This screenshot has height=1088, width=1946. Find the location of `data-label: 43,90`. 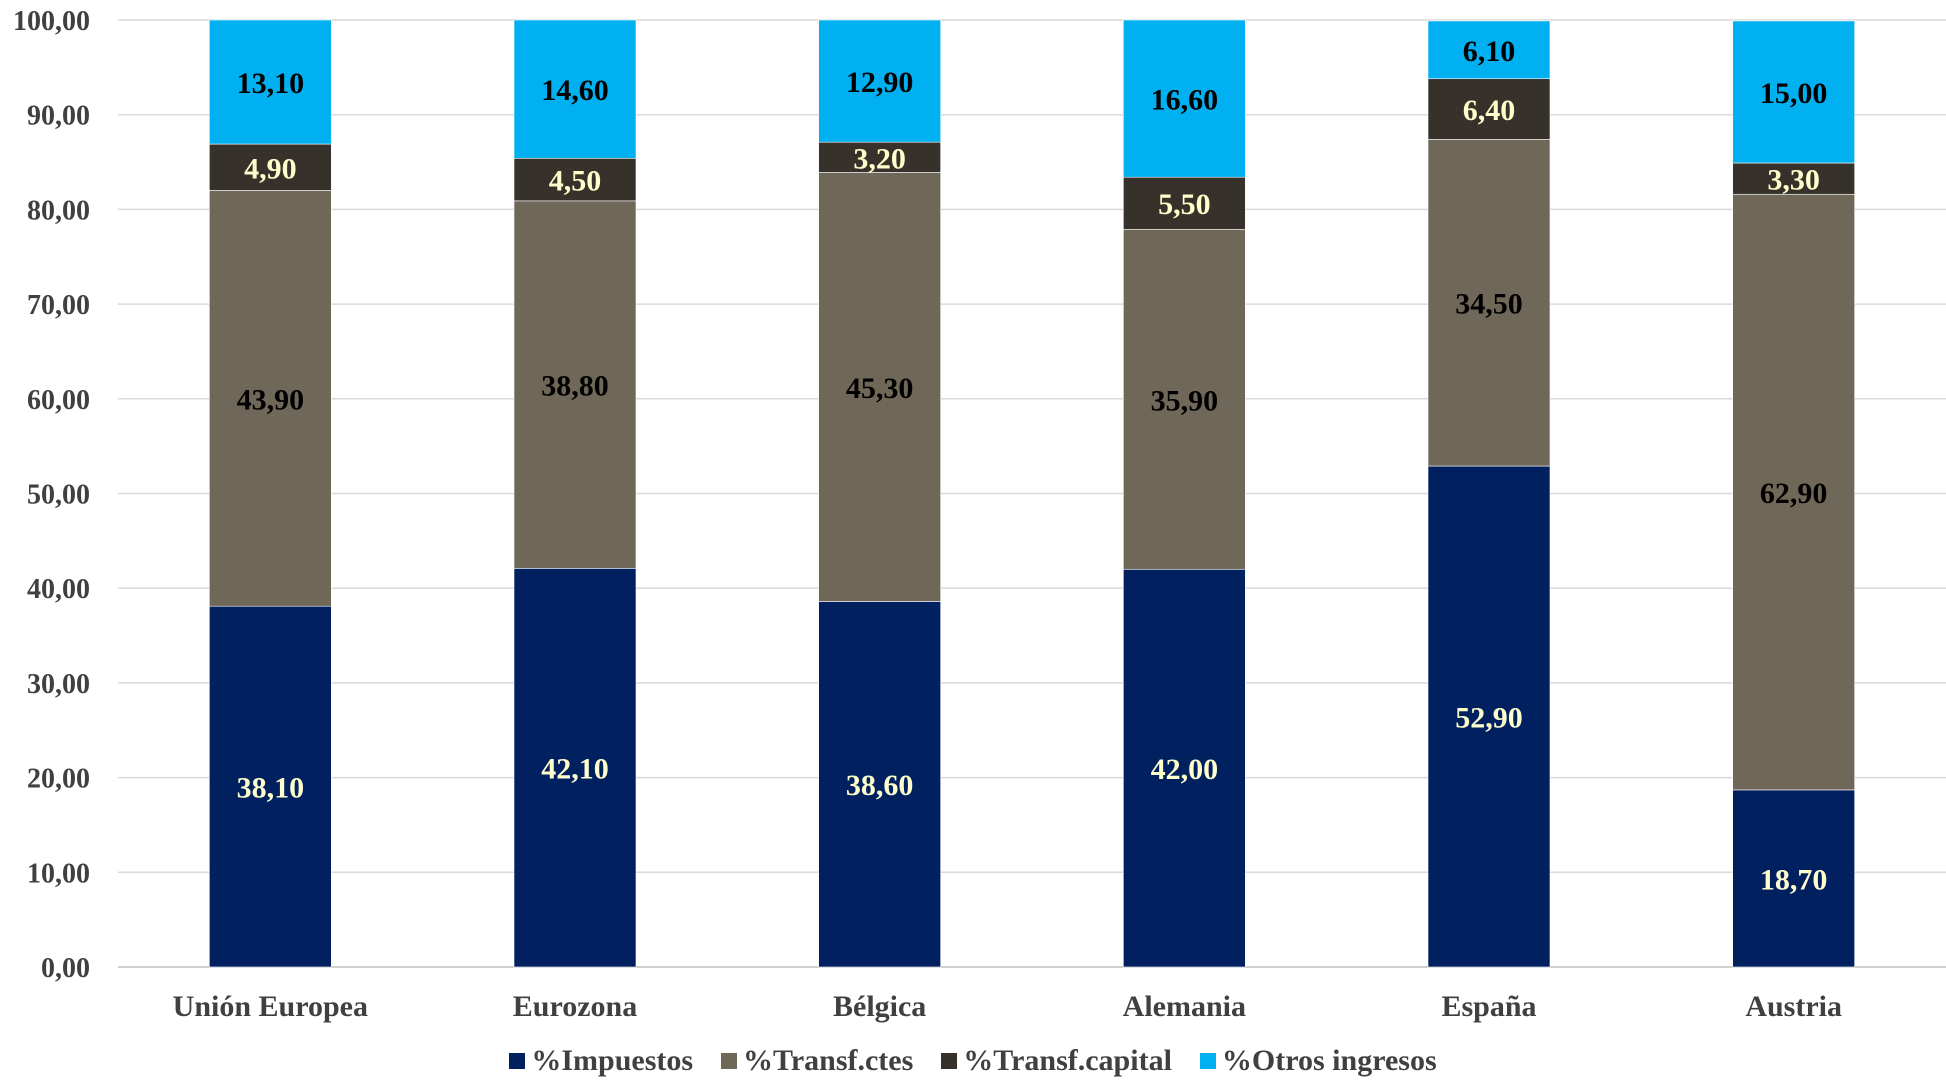

data-label: 43,90 is located at coordinates (271, 399).